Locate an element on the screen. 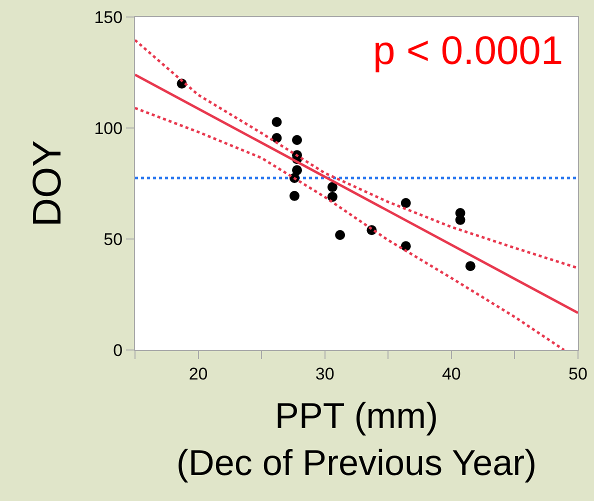 This screenshot has height=501, width=594. x-tick-label: 40 is located at coordinates (451, 374).